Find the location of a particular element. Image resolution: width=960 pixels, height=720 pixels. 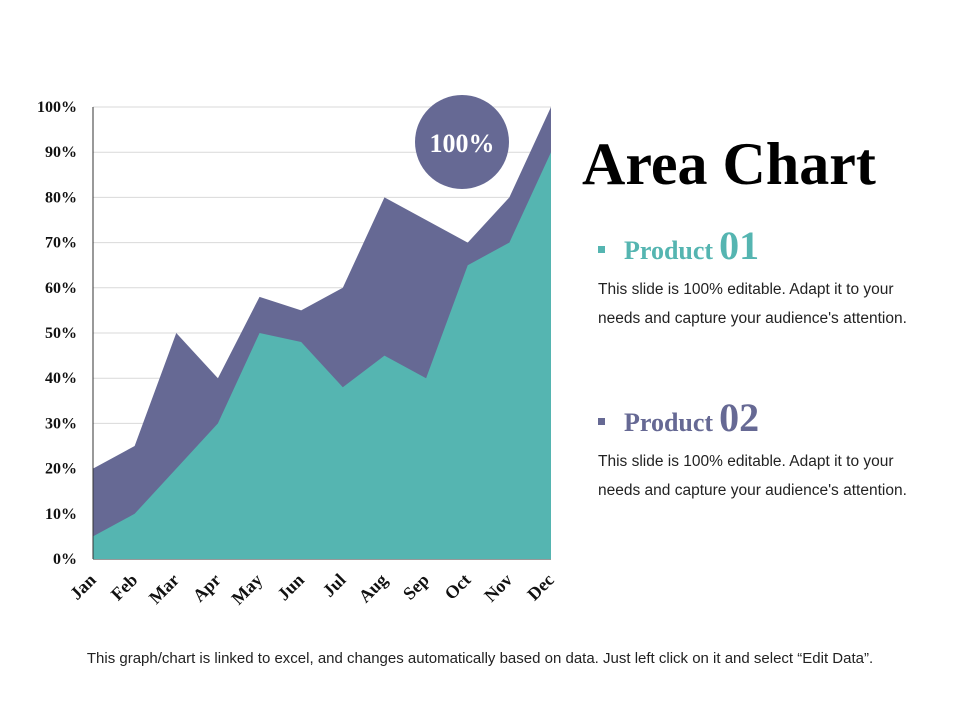

y-tick-label: 10% is located at coordinates (61, 514).